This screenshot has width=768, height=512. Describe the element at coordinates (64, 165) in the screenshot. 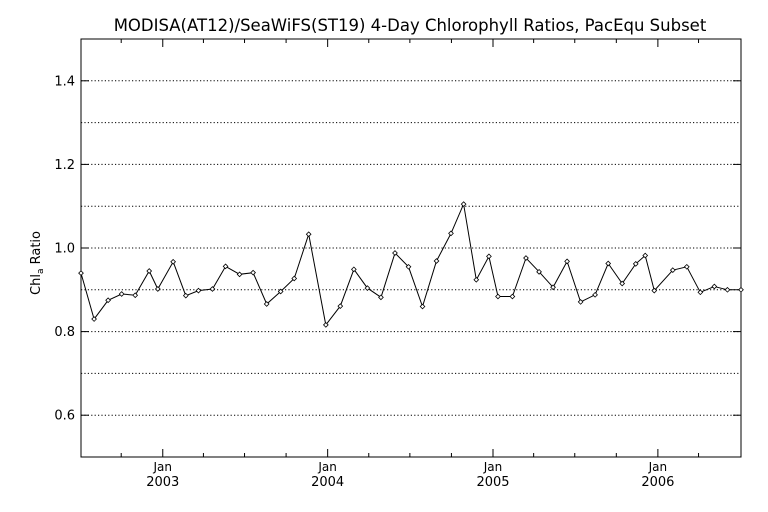

I see `y-tick-label: 1.2` at that location.